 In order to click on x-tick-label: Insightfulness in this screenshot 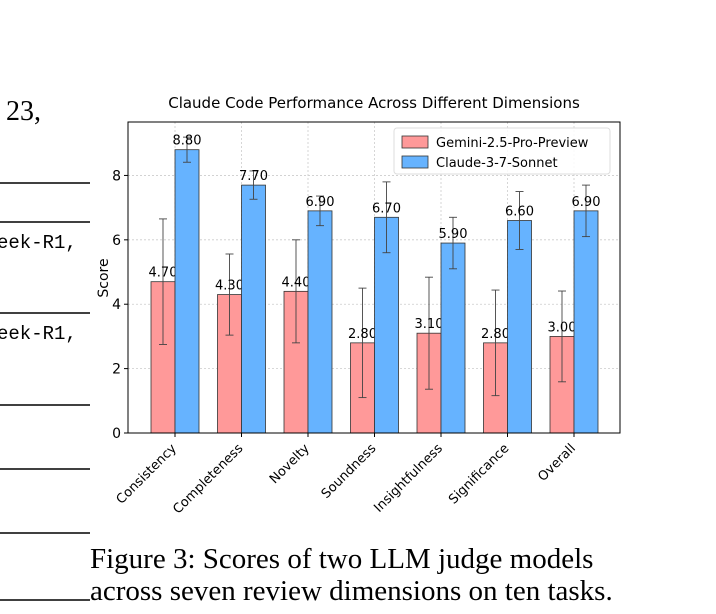, I will do `click(408, 478)`.